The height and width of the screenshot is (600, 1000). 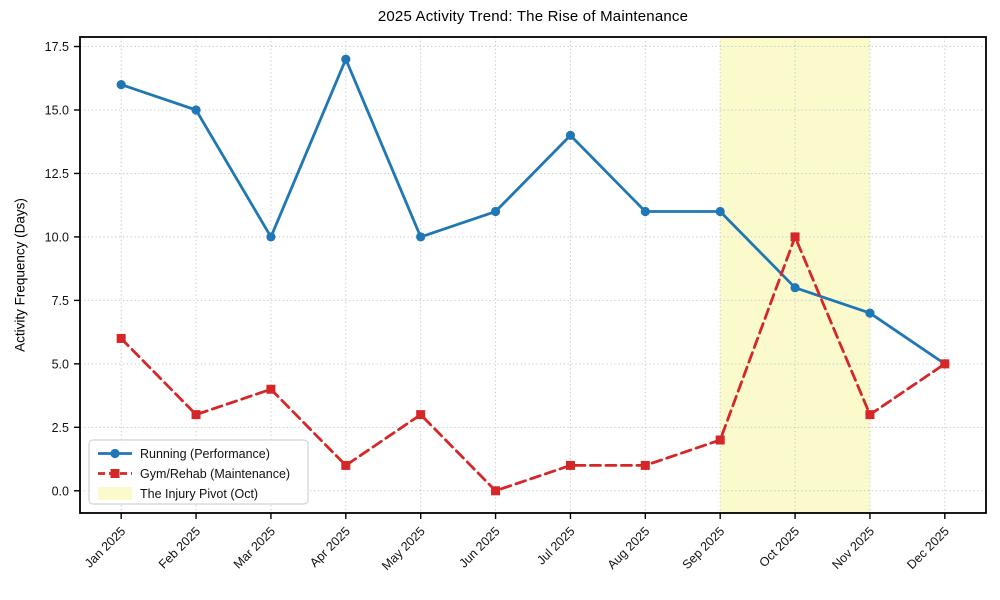 I want to click on legend-label: Running (Performance), so click(x=205, y=454).